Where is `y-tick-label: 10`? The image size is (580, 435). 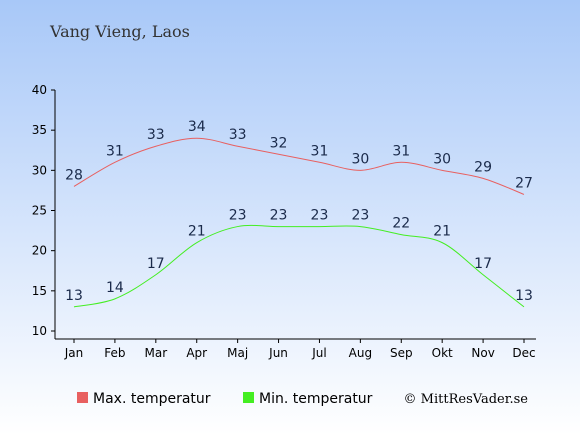
y-tick-label: 10 is located at coordinates (39, 331).